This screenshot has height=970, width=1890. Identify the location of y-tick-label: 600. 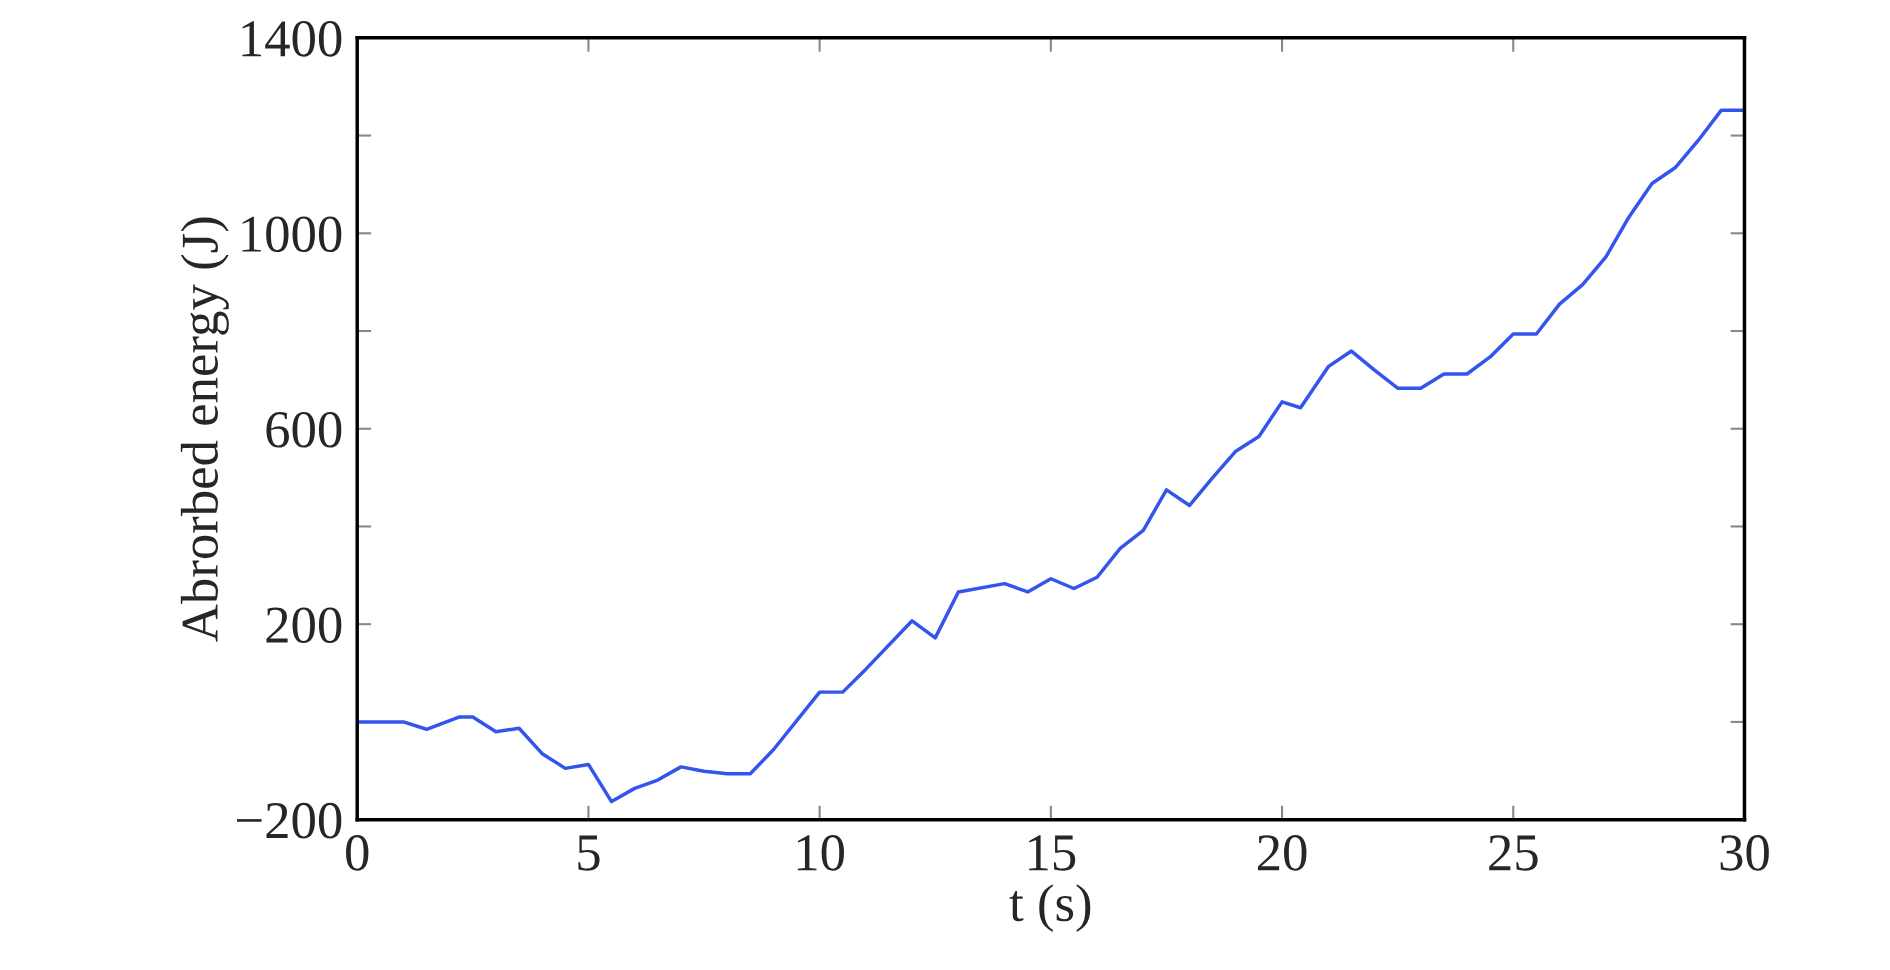
(304, 429).